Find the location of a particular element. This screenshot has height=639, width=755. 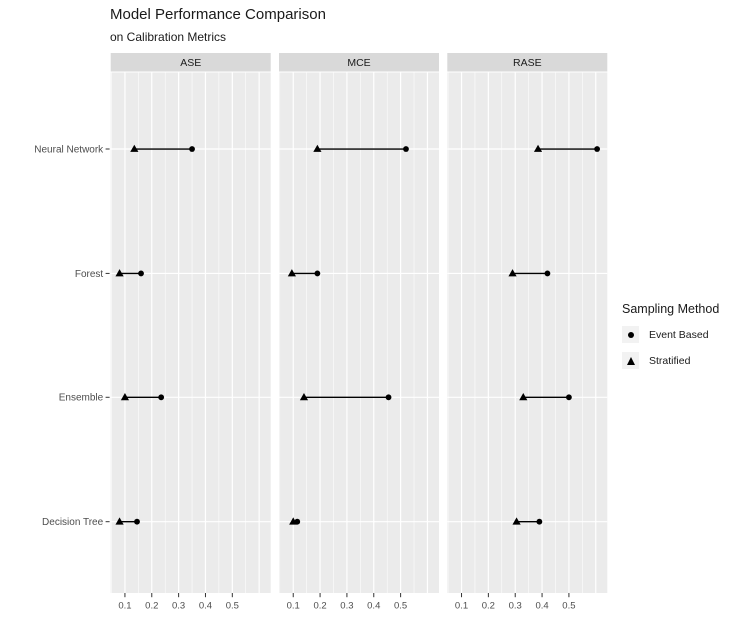

legend-item-label: Stratified is located at coordinates (670, 360).